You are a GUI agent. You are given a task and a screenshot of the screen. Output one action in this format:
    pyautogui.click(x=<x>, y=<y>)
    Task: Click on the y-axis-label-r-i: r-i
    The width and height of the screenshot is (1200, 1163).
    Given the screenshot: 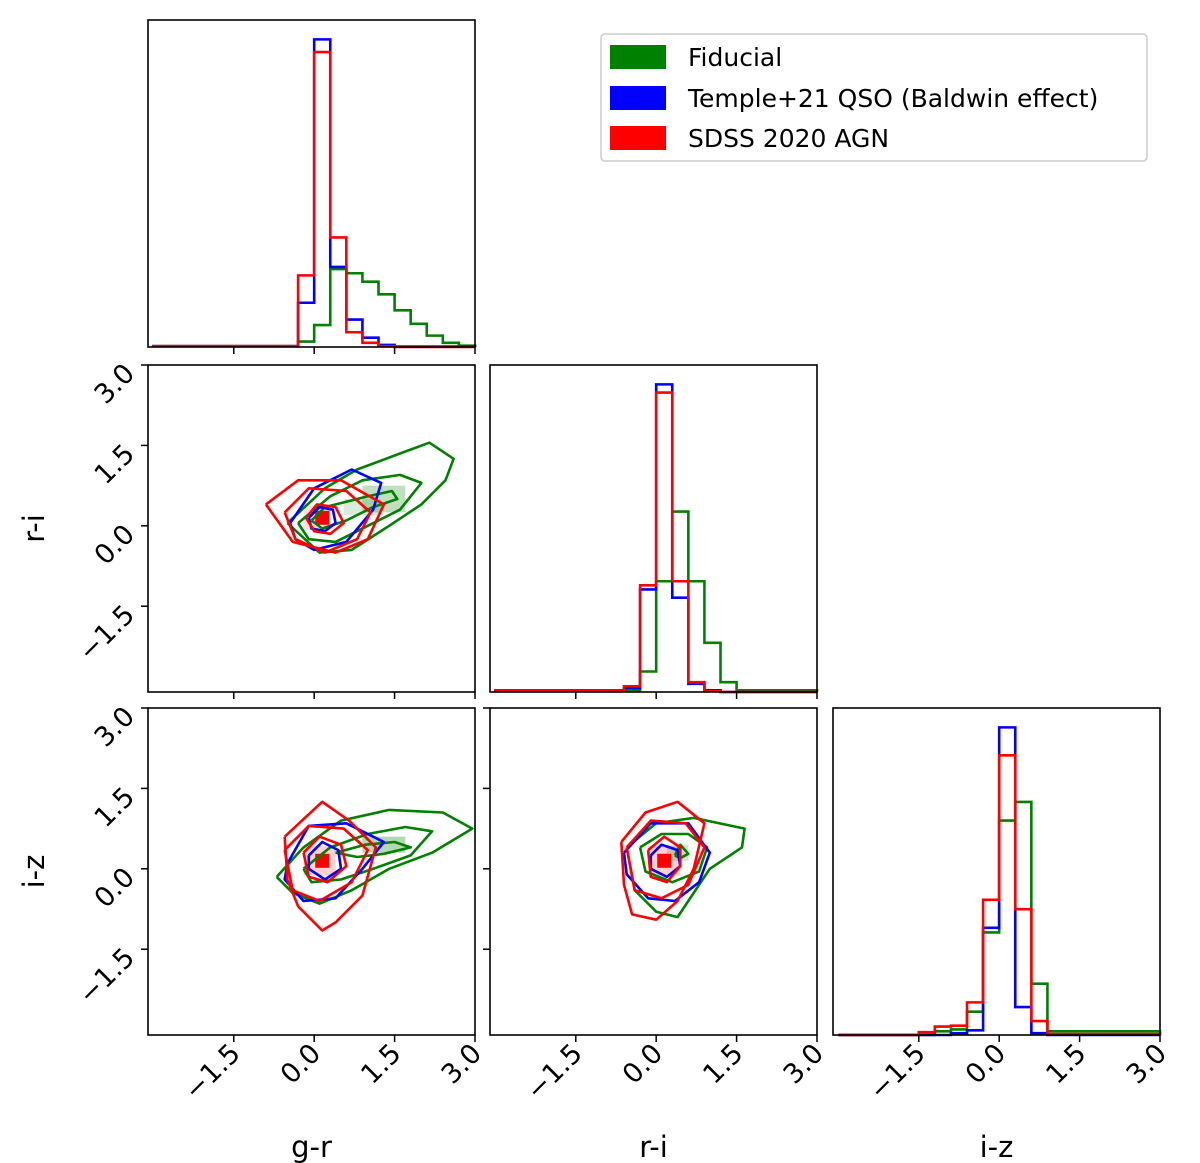 What is the action you would take?
    pyautogui.click(x=34, y=528)
    